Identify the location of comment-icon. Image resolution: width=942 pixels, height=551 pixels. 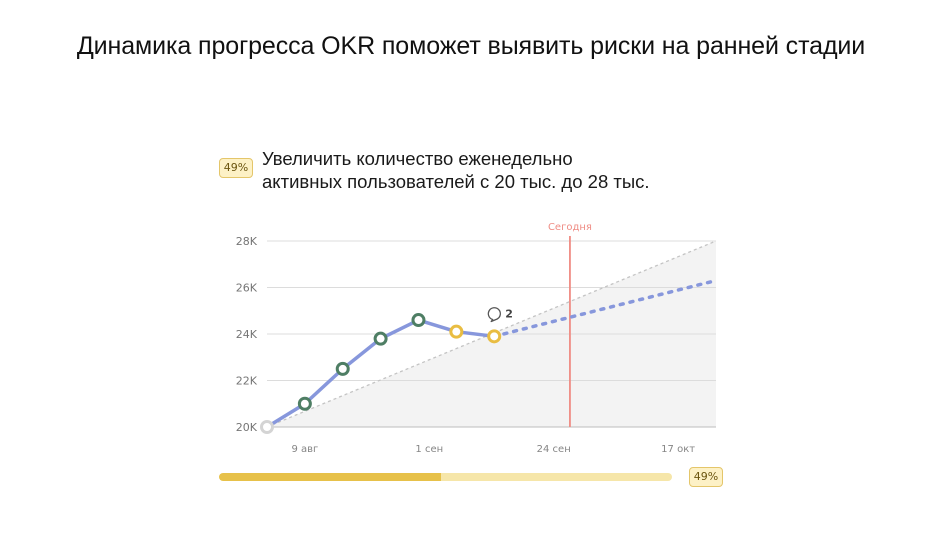
(494, 315).